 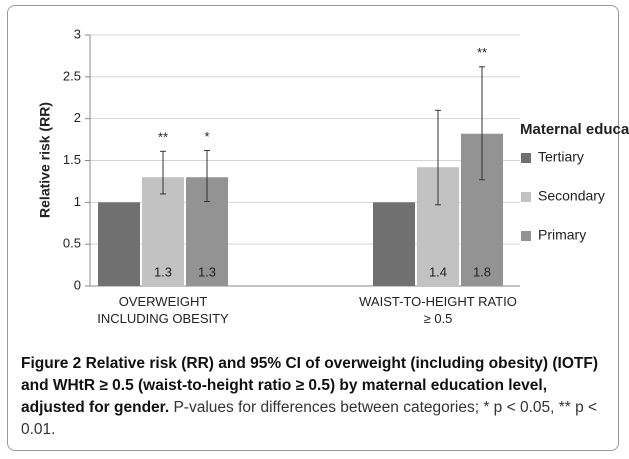 What do you see at coordinates (77, 117) in the screenshot?
I see `y-tick-label: 2` at bounding box center [77, 117].